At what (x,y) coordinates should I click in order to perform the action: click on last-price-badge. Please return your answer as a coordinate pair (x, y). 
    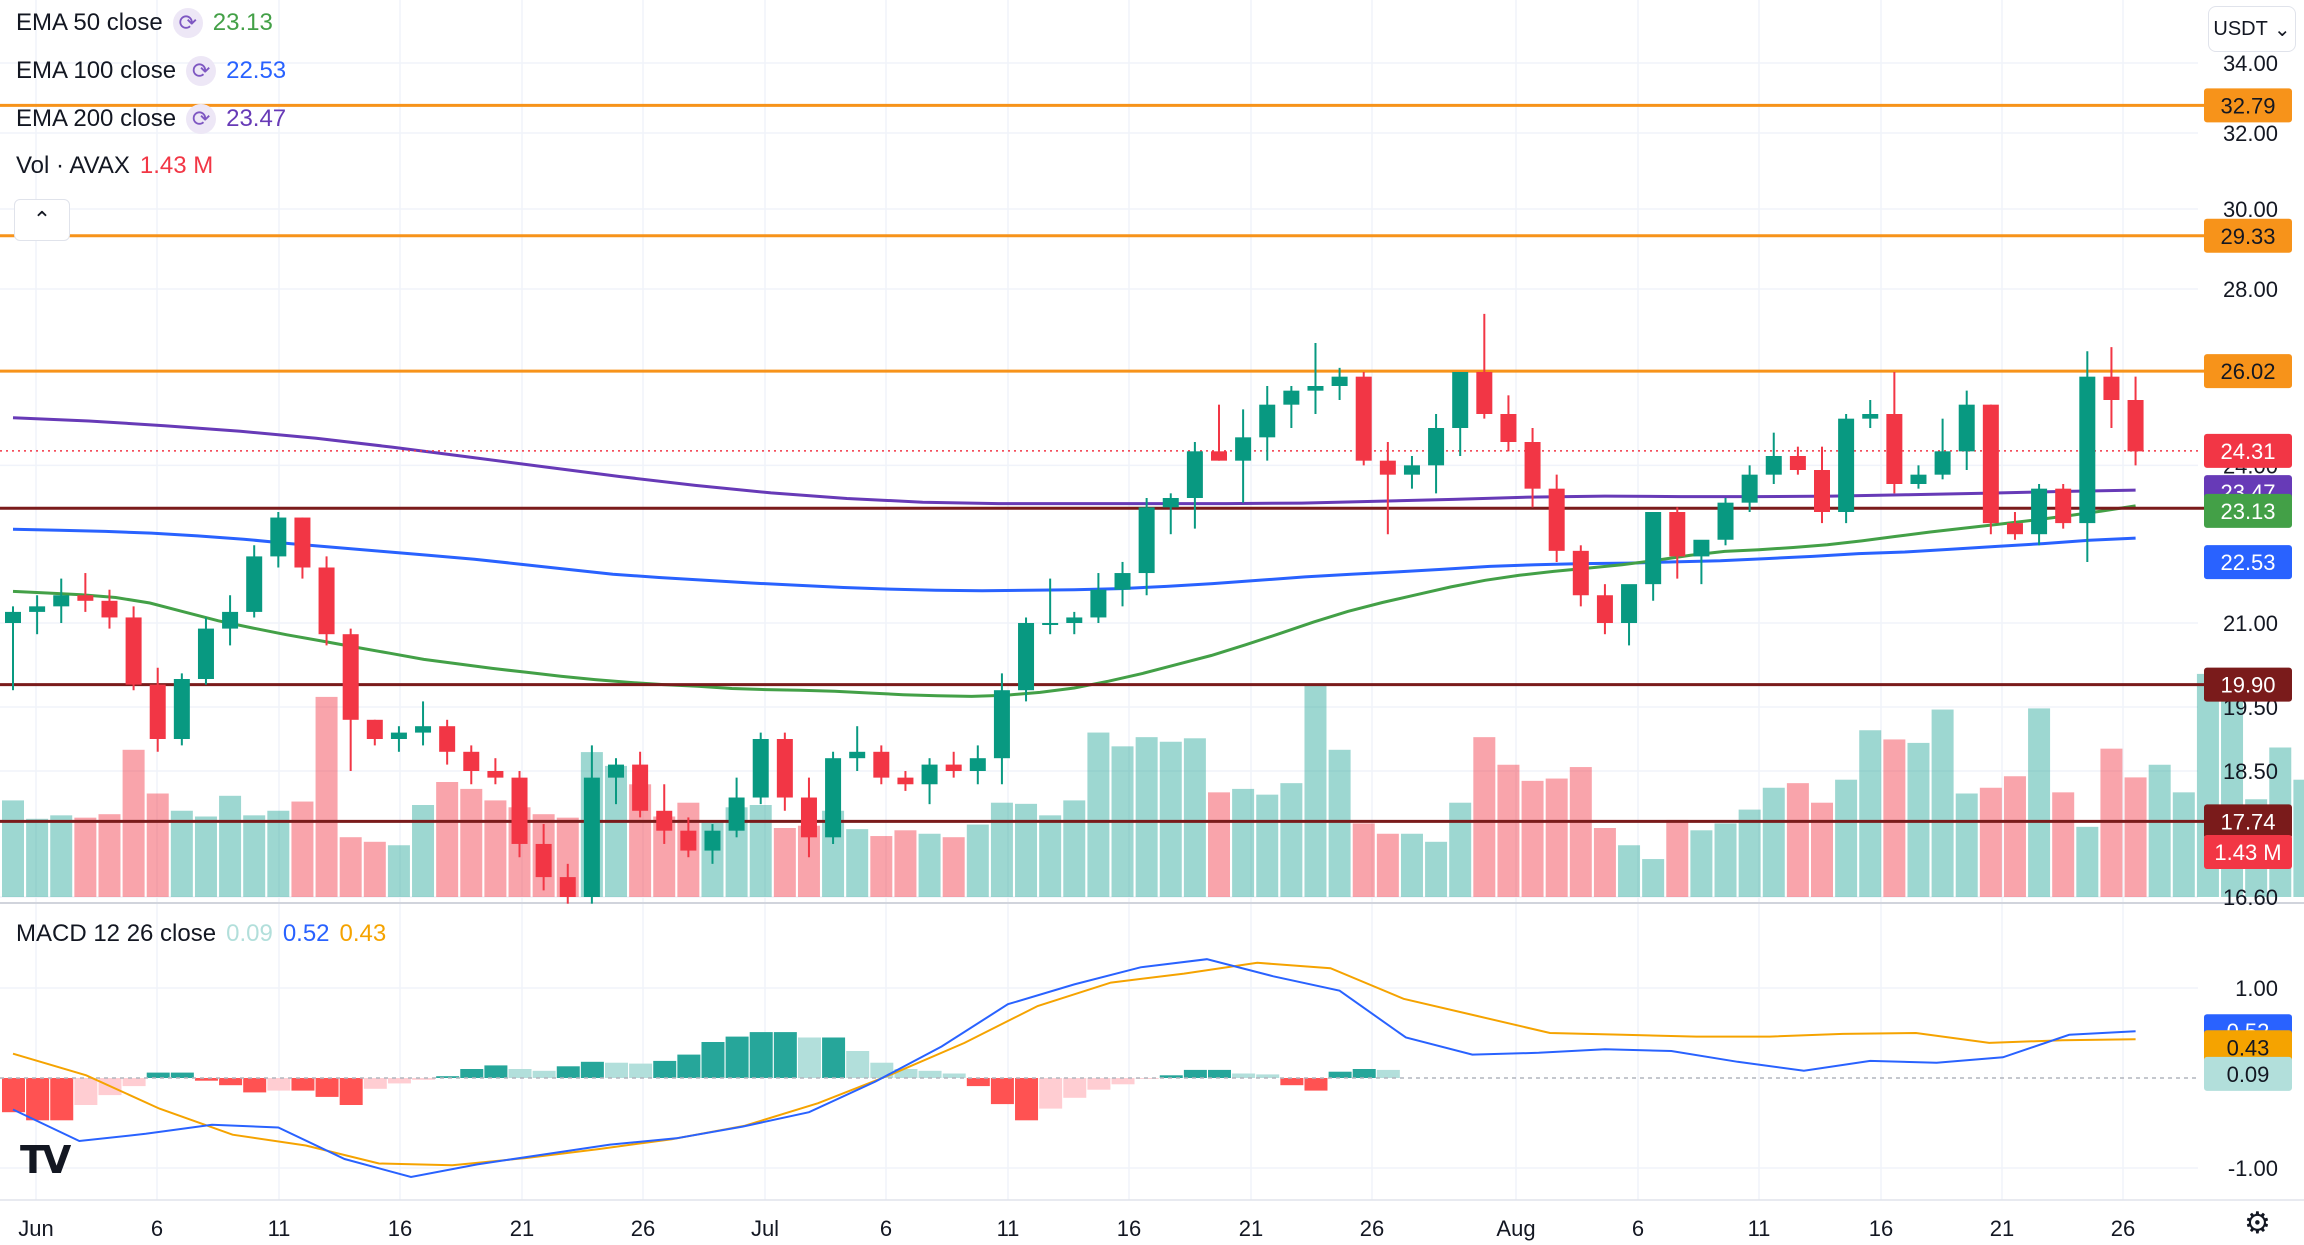
    Looking at the image, I should click on (2248, 450).